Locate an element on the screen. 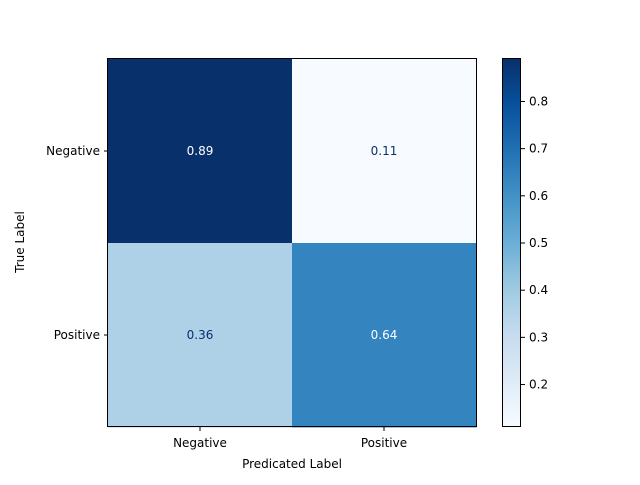  cell-value-label: 0.36 is located at coordinates (200, 335).